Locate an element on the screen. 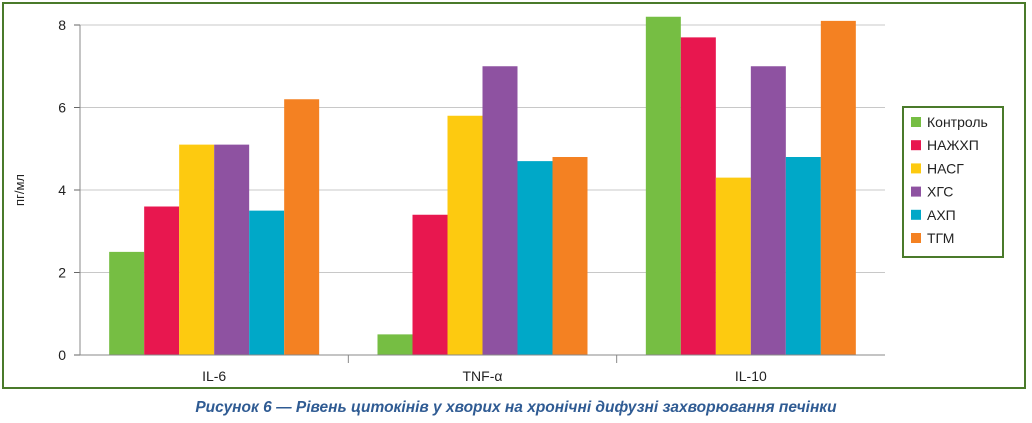 The height and width of the screenshot is (423, 1032). y-tick-label: 8 is located at coordinates (62, 25).